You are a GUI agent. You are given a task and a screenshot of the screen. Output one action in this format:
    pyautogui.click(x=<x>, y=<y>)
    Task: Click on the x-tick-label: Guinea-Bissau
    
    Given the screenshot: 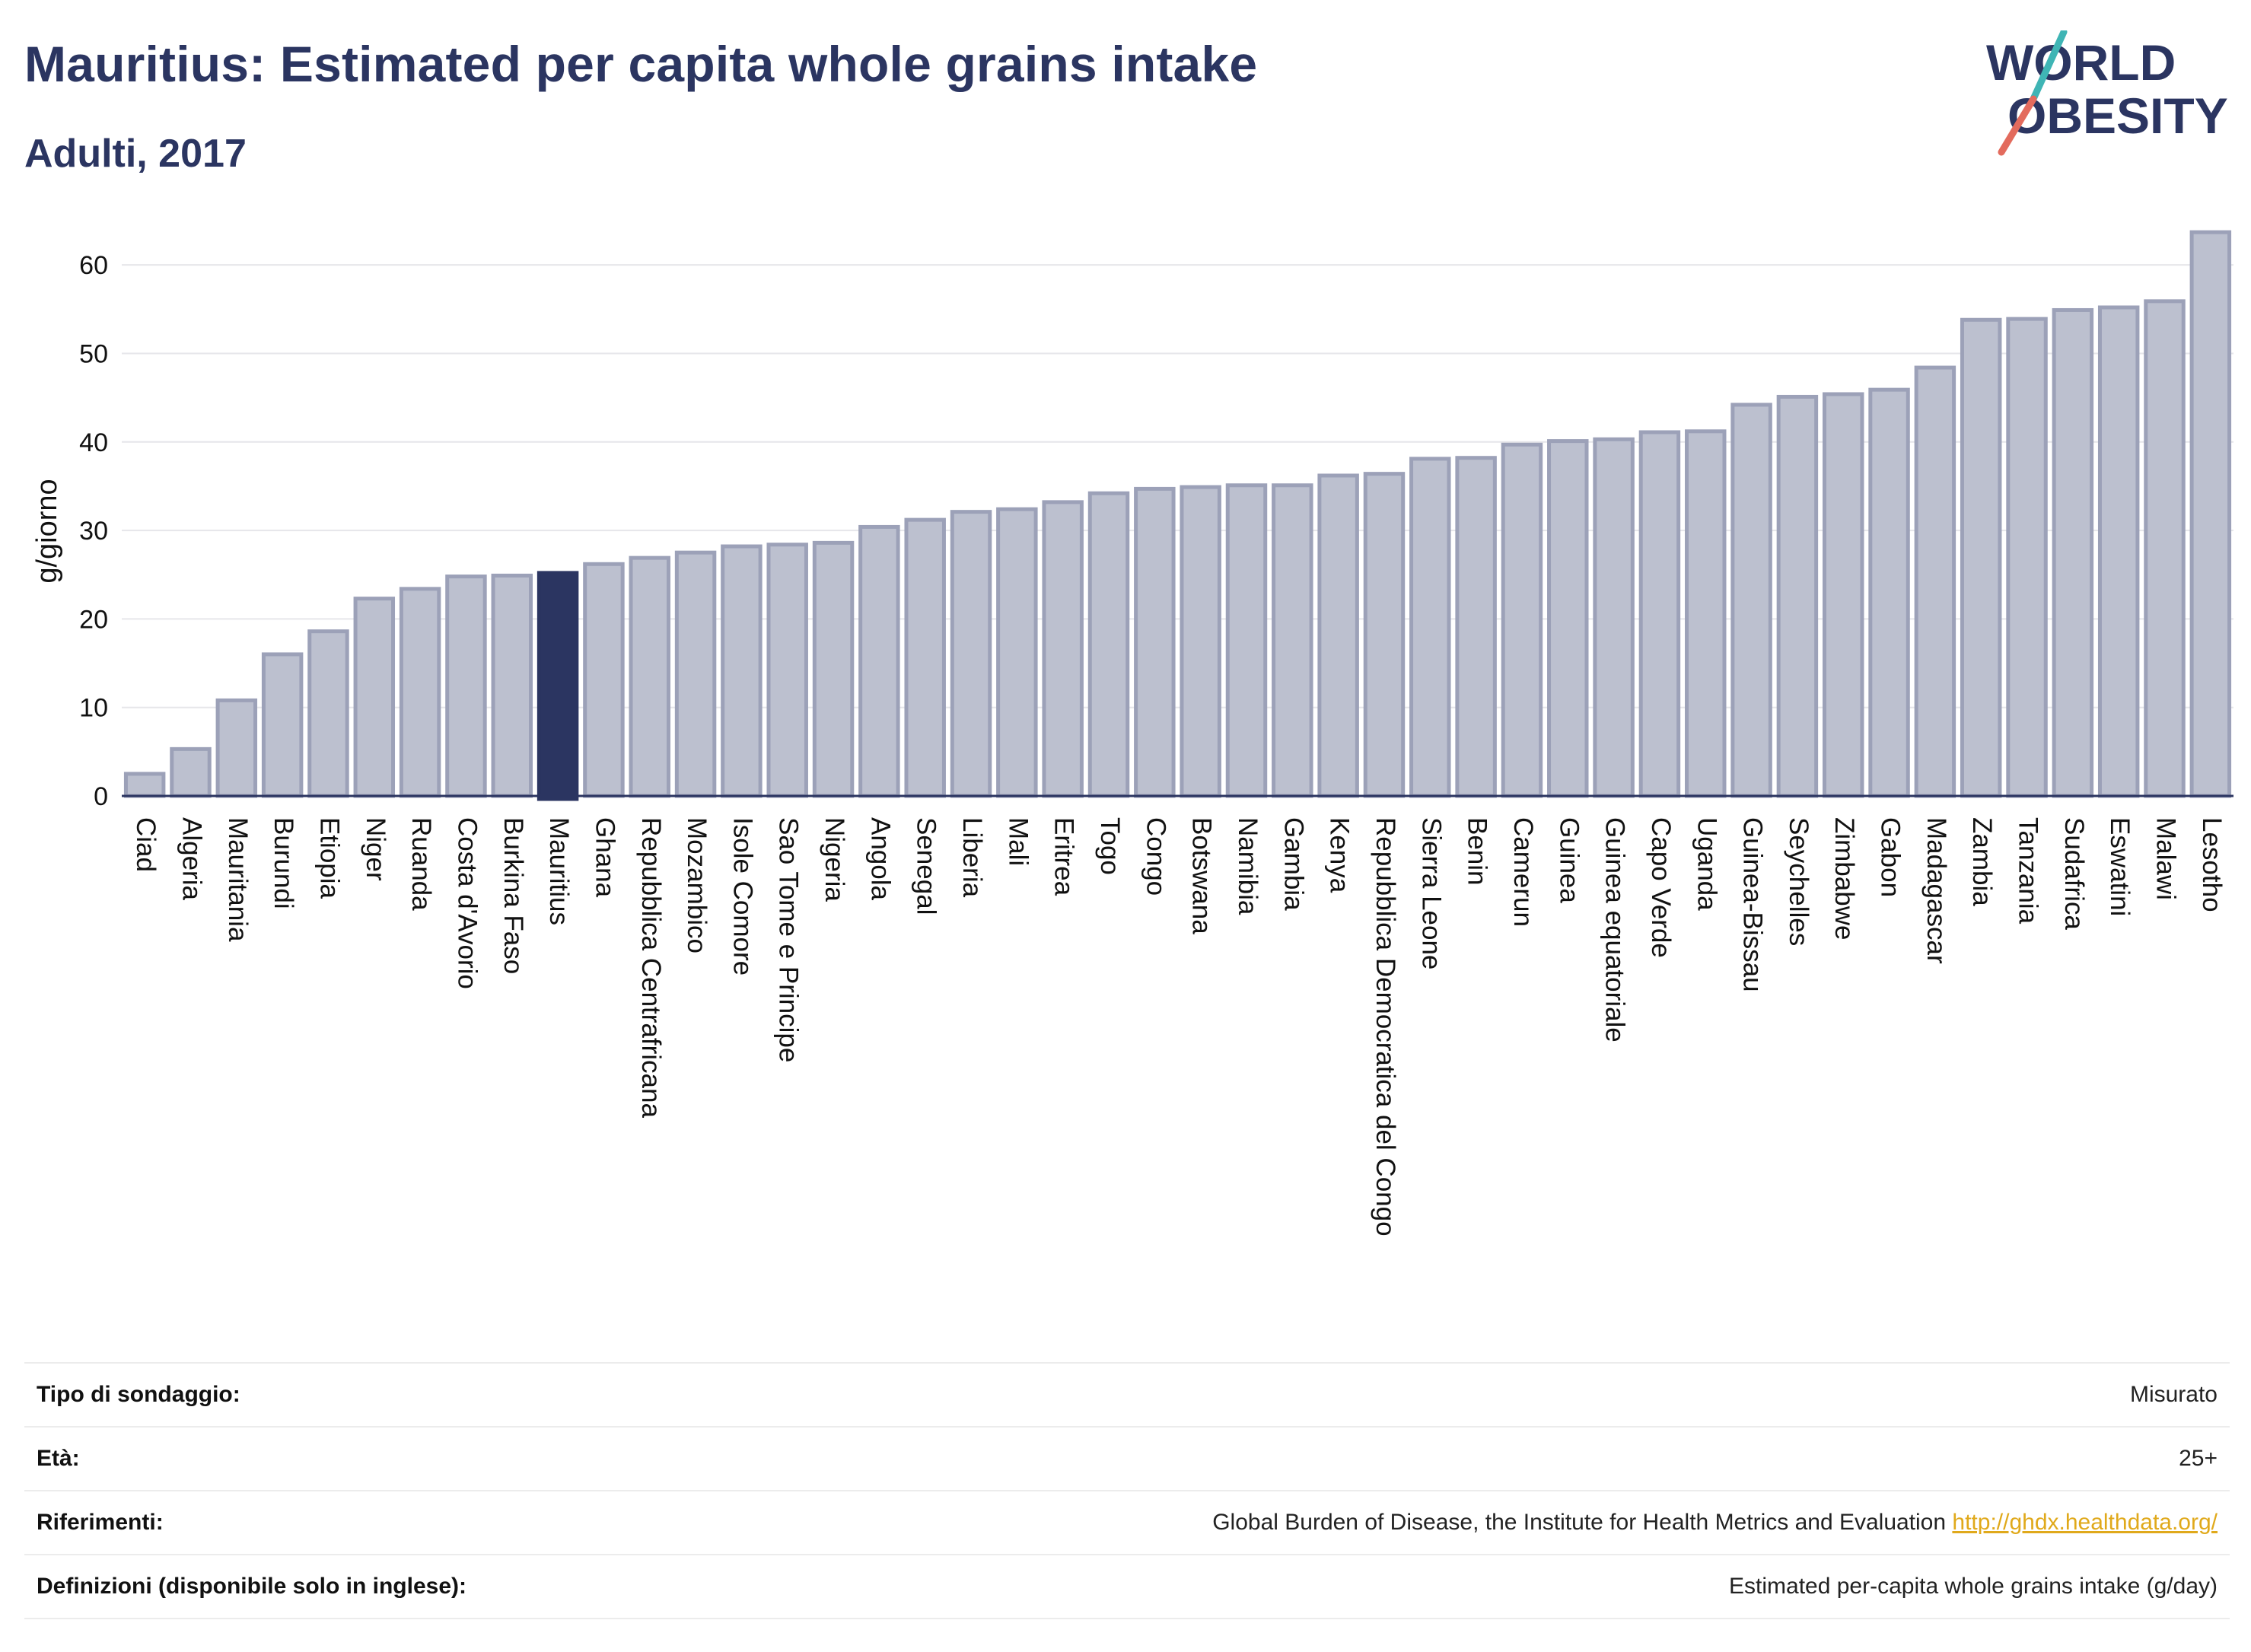 What is the action you would take?
    pyautogui.click(x=1753, y=905)
    